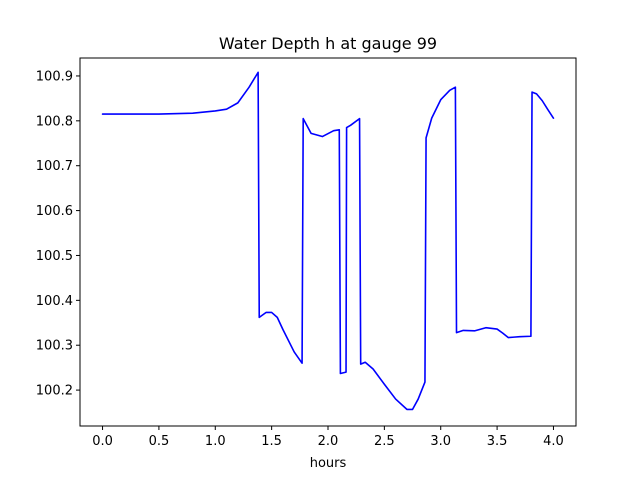 The image size is (640, 484). Describe the element at coordinates (54, 121) in the screenshot. I see `y-tick-label: 100.8` at that location.